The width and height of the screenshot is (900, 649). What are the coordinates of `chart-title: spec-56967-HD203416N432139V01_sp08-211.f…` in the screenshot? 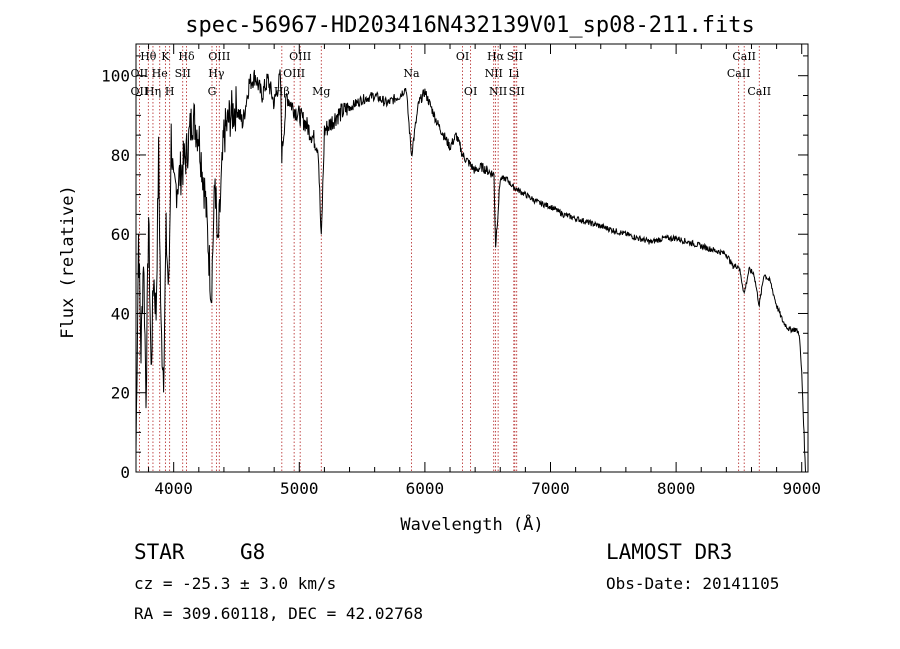 It's located at (470, 25).